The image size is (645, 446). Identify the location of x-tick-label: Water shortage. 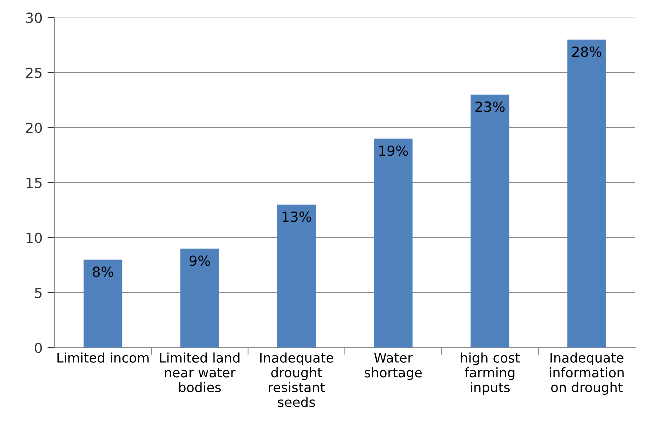
(393, 366).